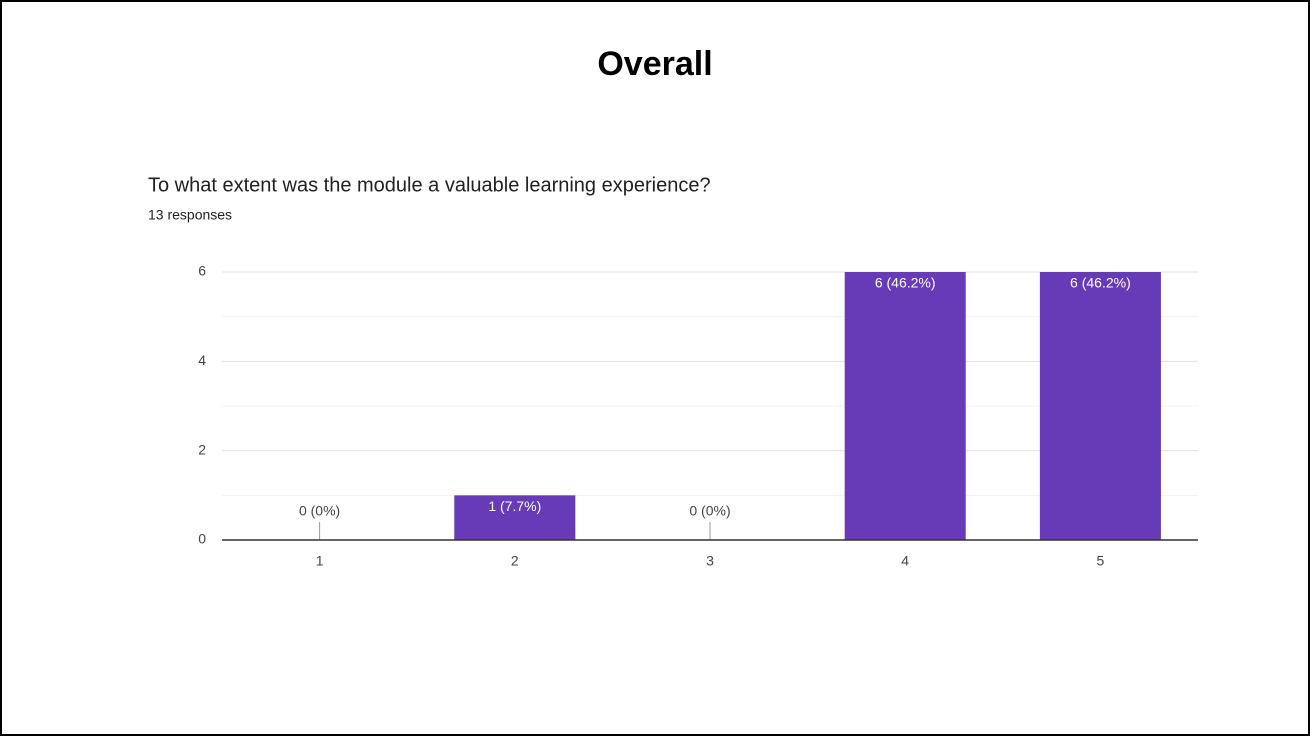 Image resolution: width=1310 pixels, height=736 pixels. I want to click on y-tick-label: 4, so click(202, 360).